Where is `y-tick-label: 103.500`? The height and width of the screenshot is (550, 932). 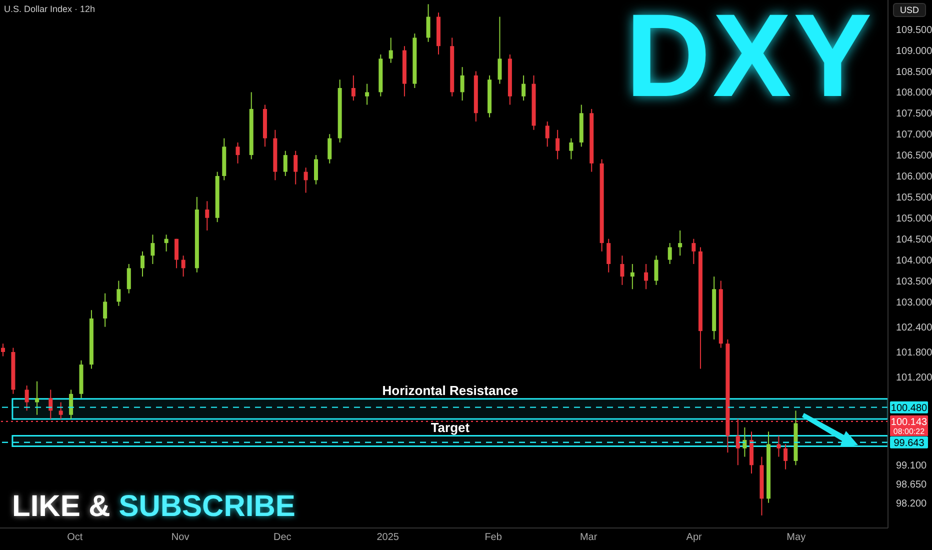
y-tick-label: 103.500 is located at coordinates (914, 282).